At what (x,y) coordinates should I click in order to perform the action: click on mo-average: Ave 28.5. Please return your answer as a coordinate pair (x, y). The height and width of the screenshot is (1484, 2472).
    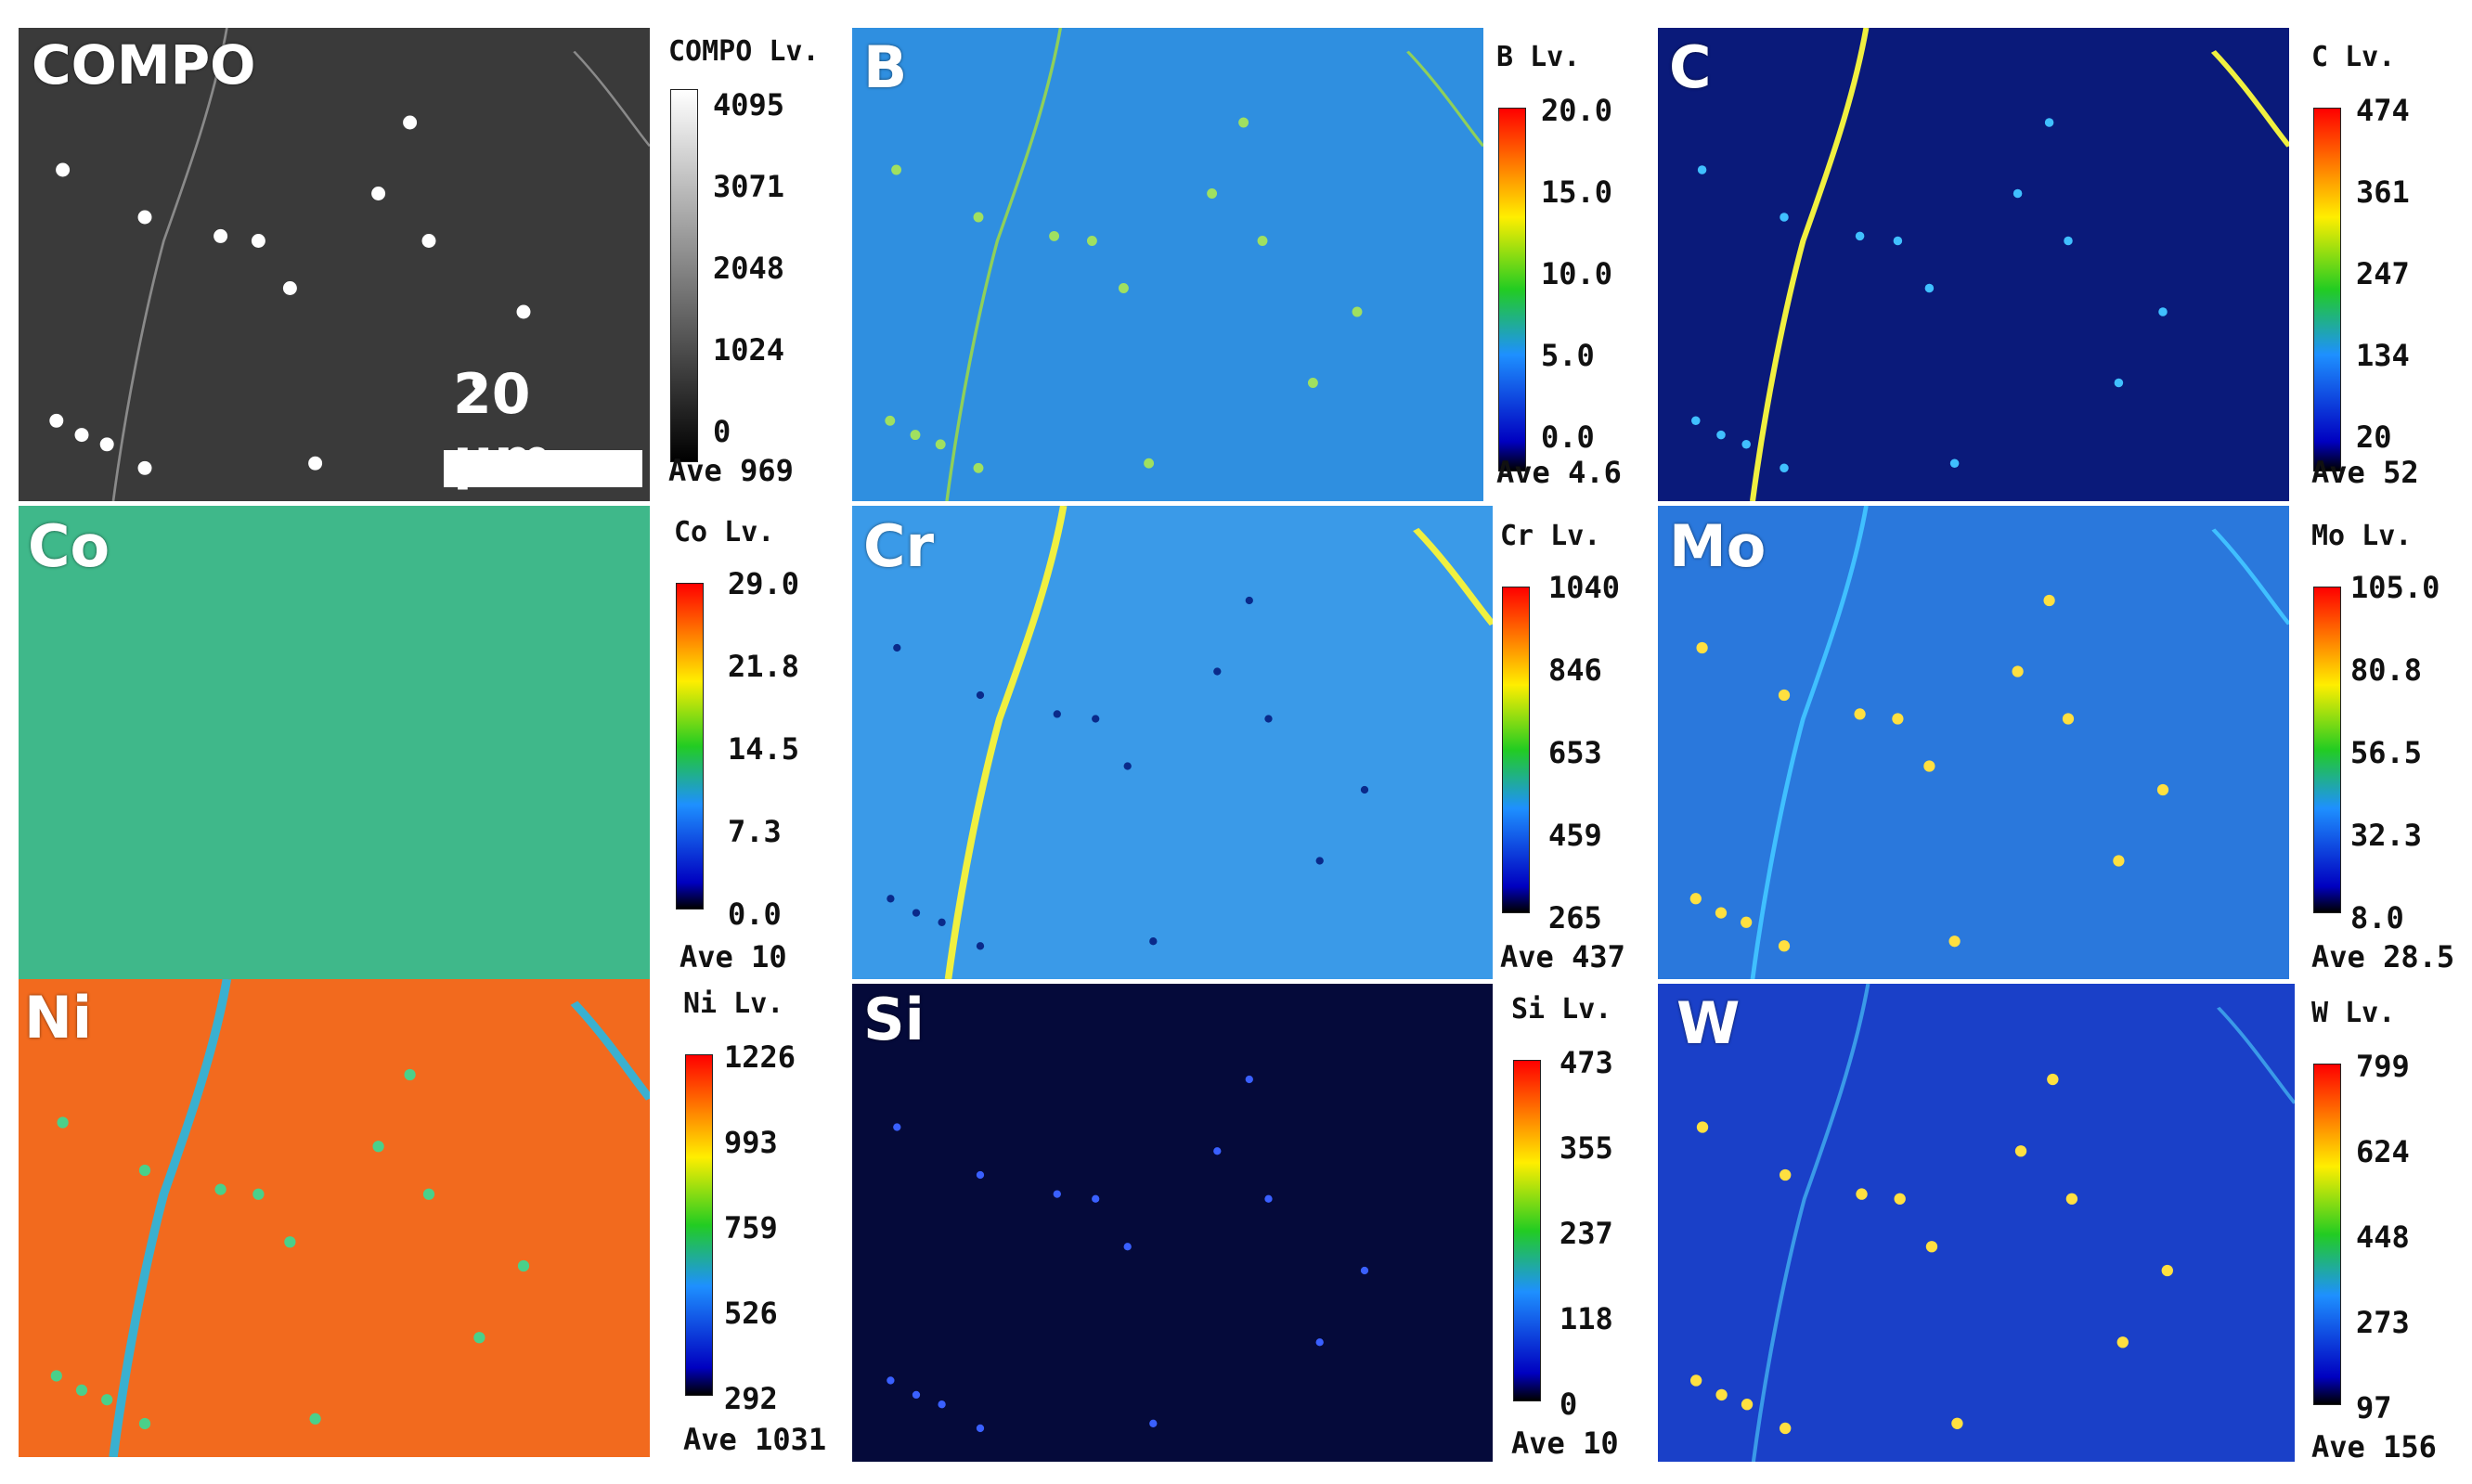
    Looking at the image, I should click on (2383, 957).